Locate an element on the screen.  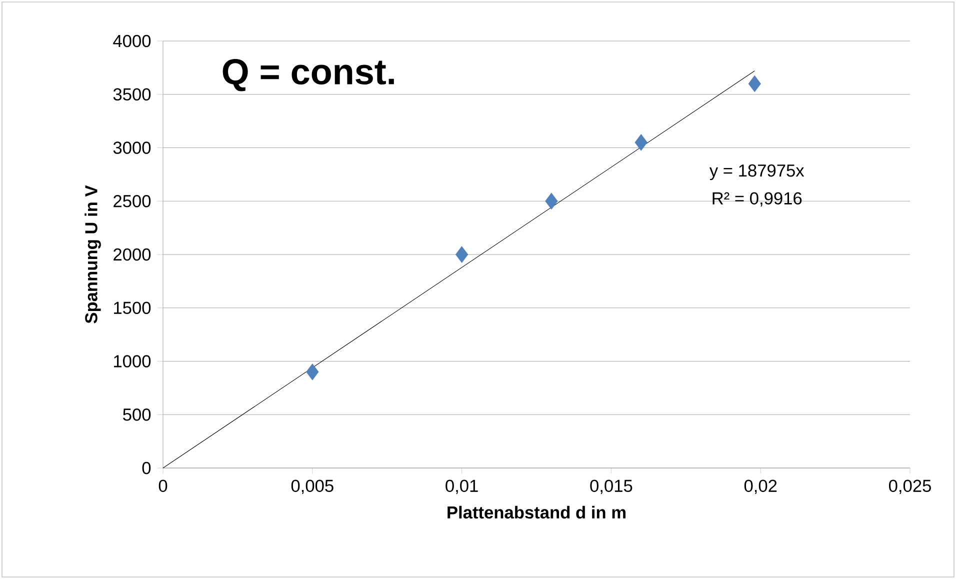
y-tick-label: 1500 is located at coordinates (132, 308).